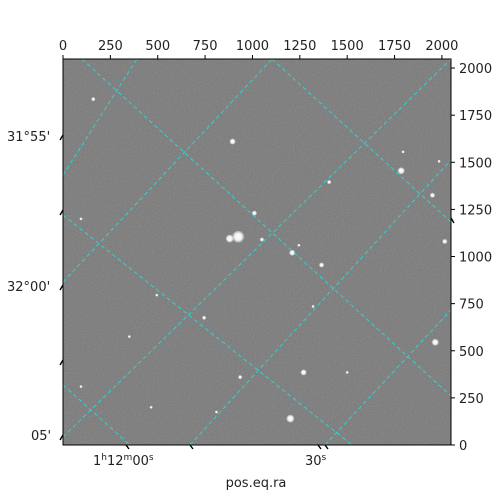 This screenshot has height=500, width=500. I want to click on ra-grid-line-d, so click(361, 141).